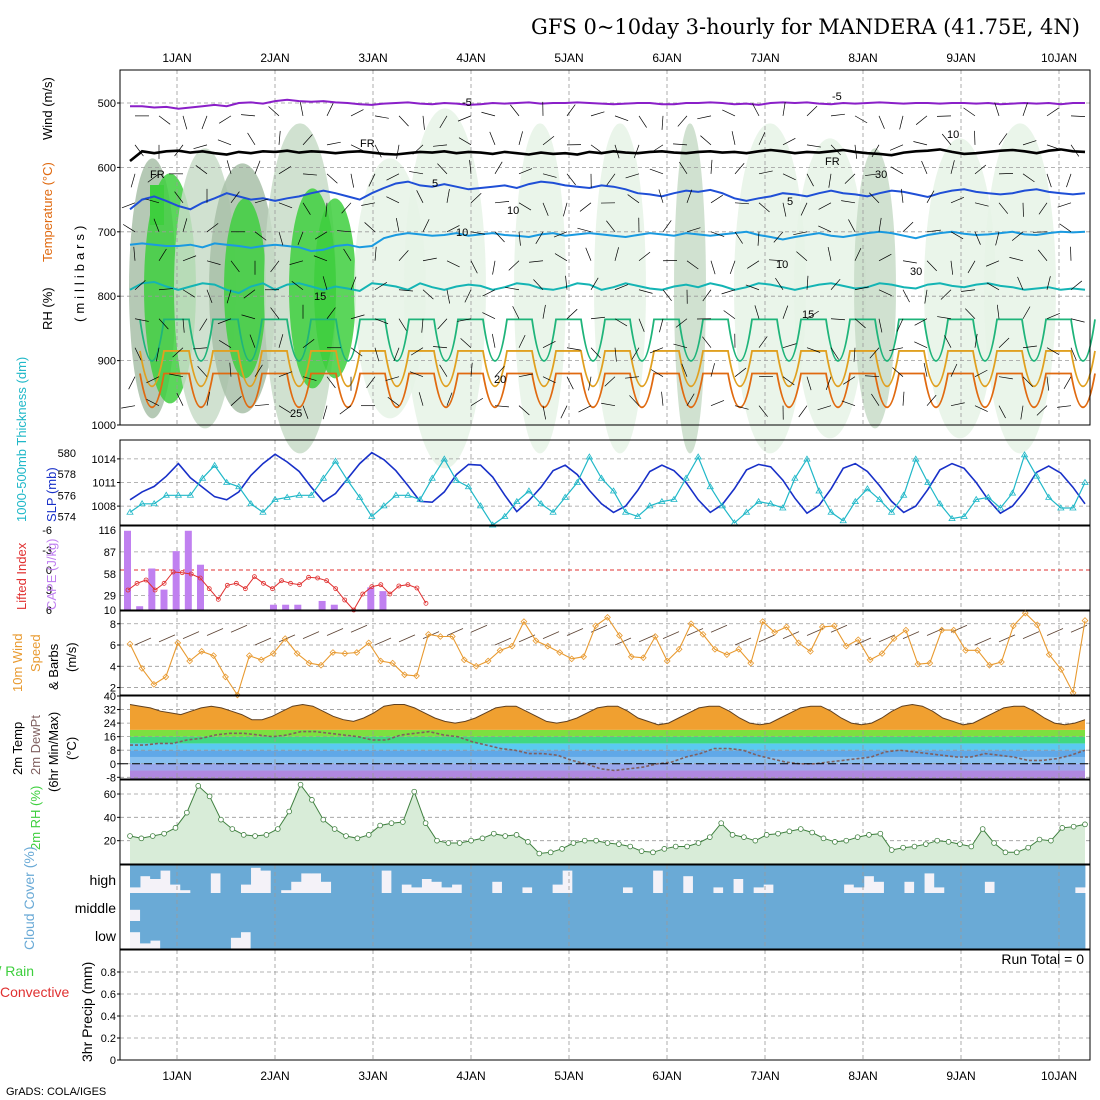 The image size is (1100, 1100). I want to click on cape-bar, so click(334, 607).